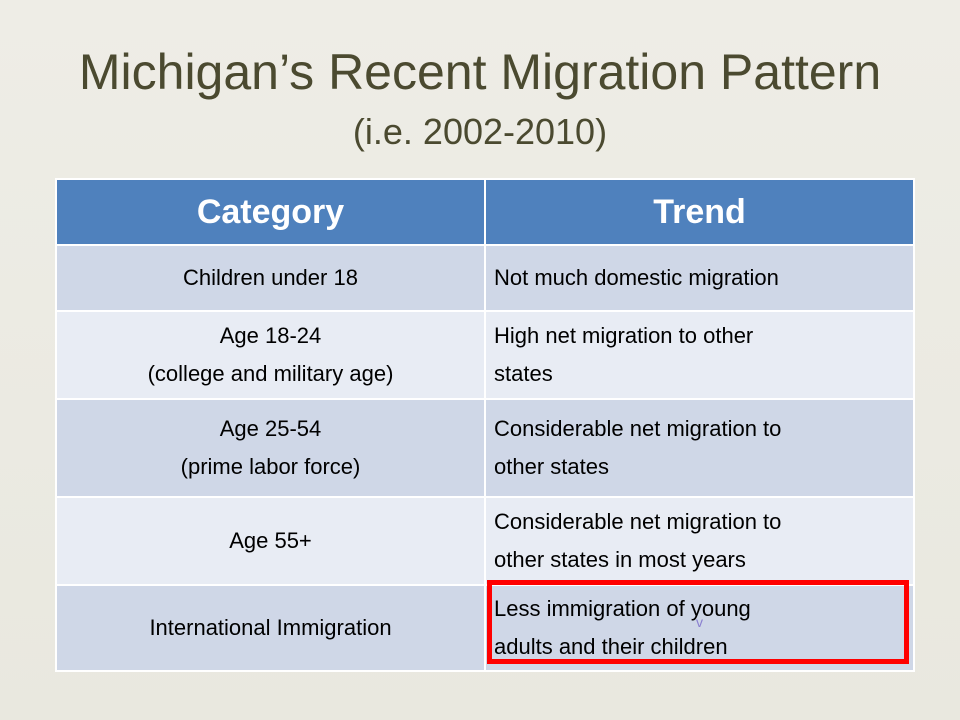  I want to click on header-trend: Trend, so click(699, 212).